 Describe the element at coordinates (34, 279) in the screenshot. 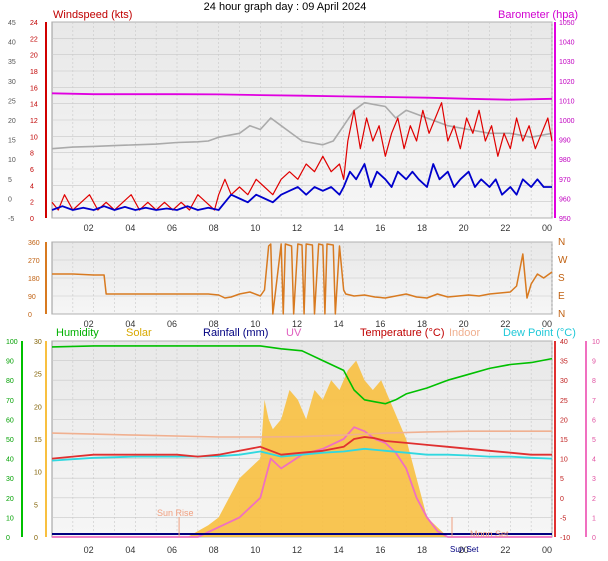

I see `y-tick-label: 180` at that location.